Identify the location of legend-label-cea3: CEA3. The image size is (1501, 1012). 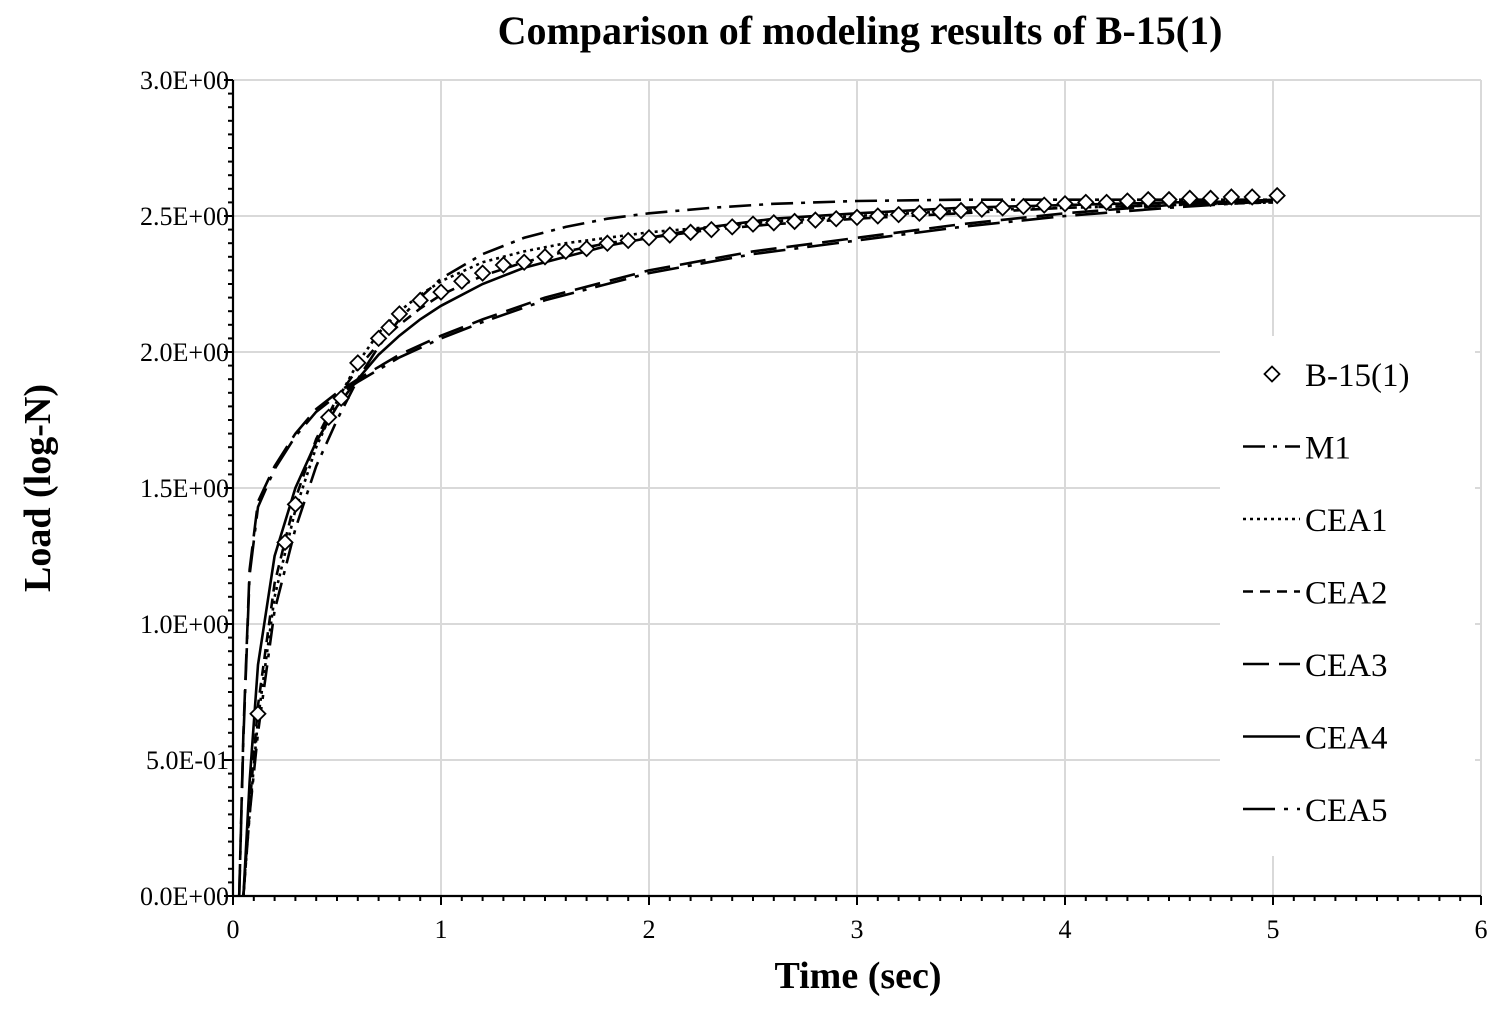
(1346, 666).